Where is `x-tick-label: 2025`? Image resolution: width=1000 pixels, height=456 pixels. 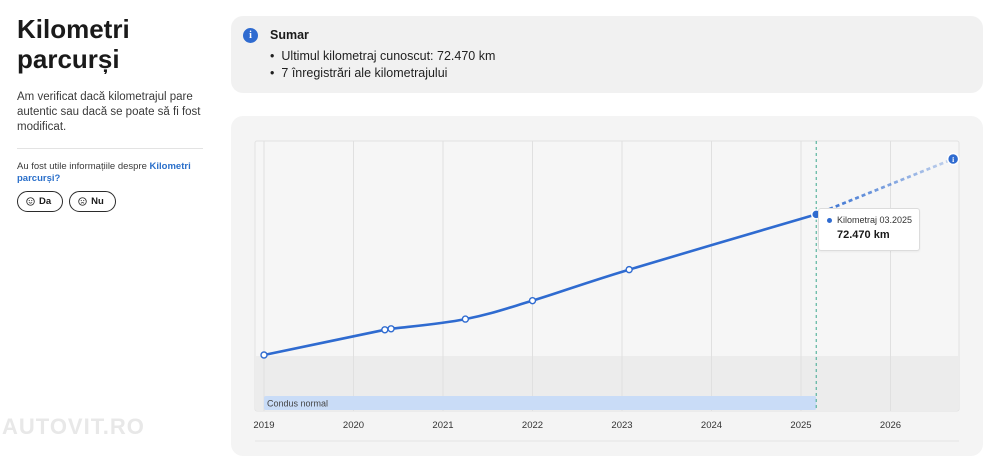 x-tick-label: 2025 is located at coordinates (800, 425).